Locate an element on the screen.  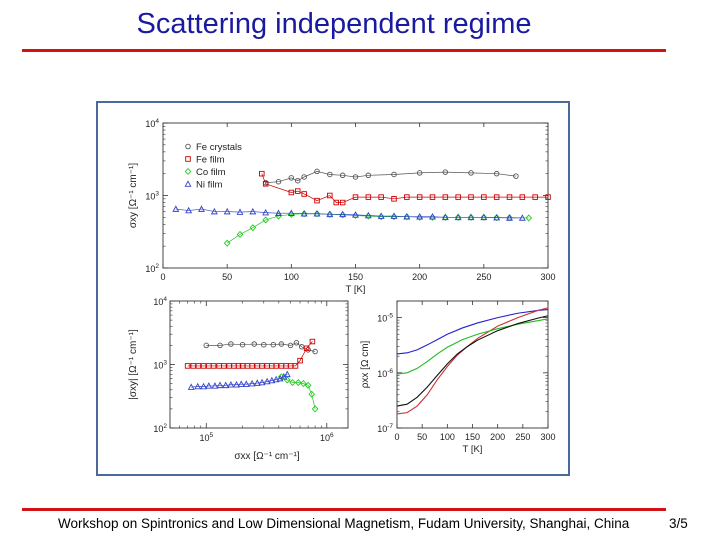
title-divider is located at coordinates (344, 50).